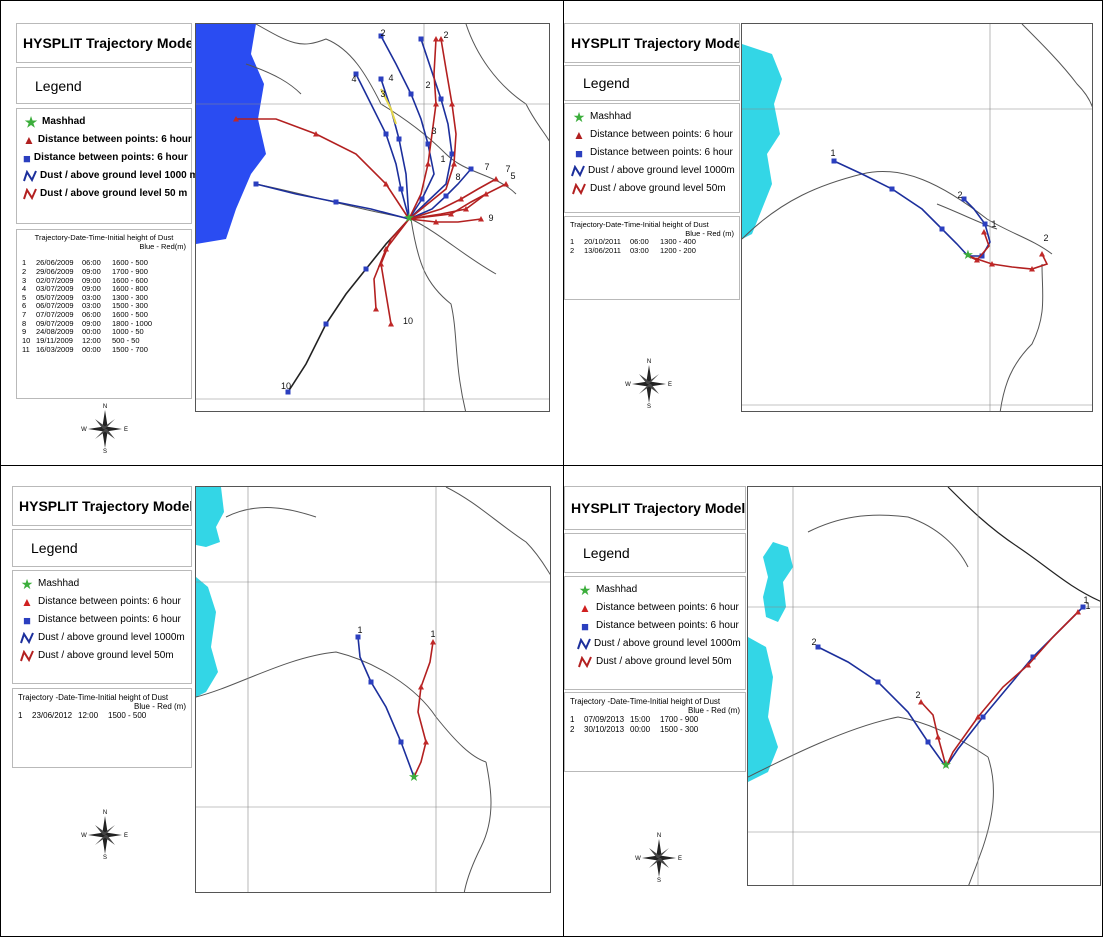 The height and width of the screenshot is (937, 1103). I want to click on legend-header: Legend, so click(102, 548).